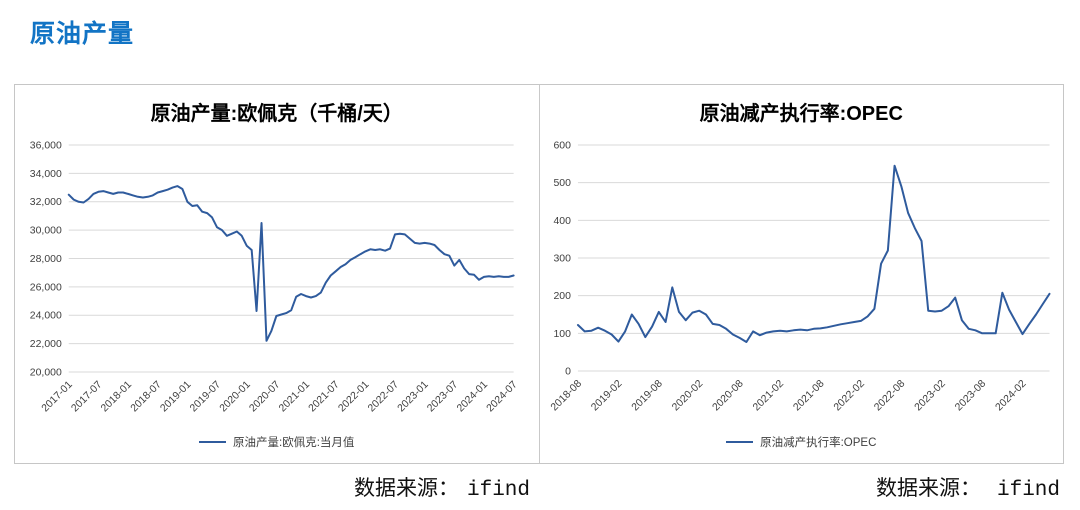 The height and width of the screenshot is (510, 1080). Describe the element at coordinates (808, 395) in the screenshot. I see `svg-text: 2021-08` at that location.